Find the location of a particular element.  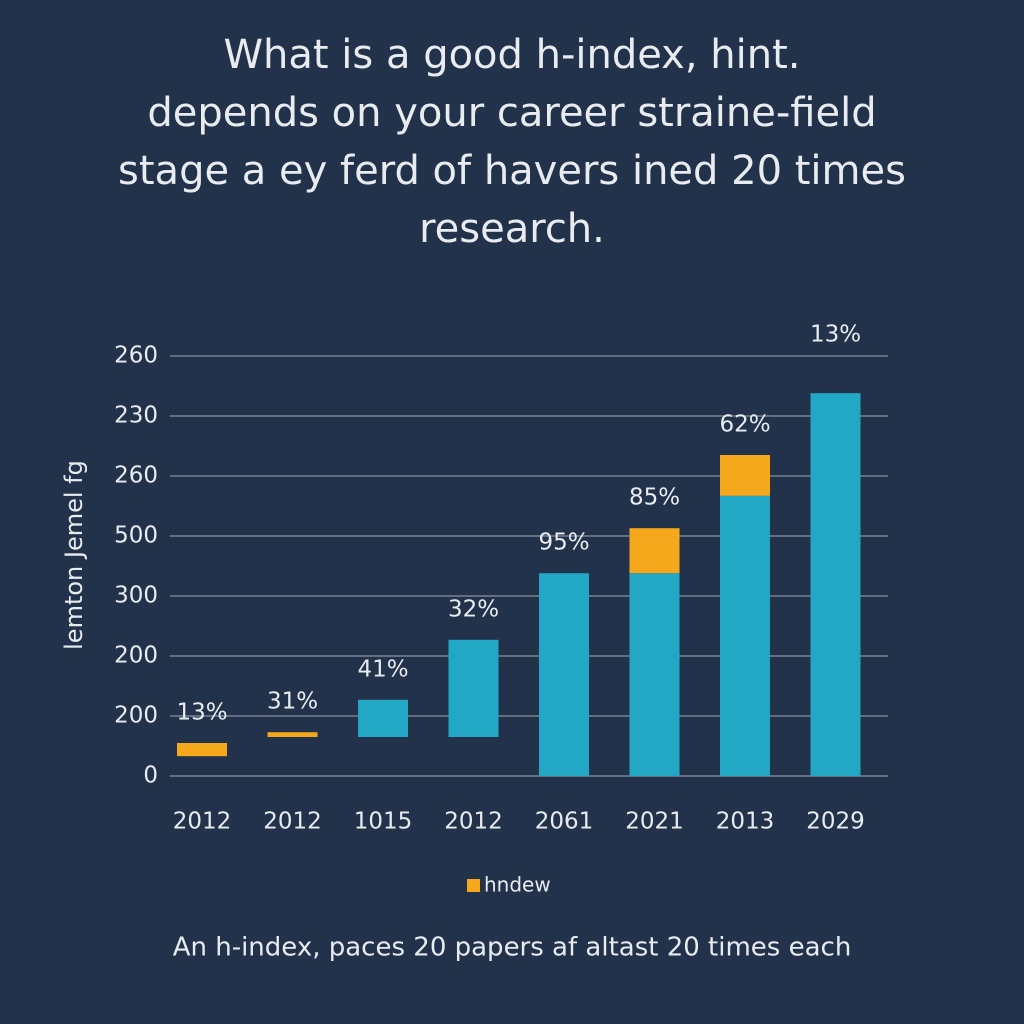

title-line: What is a good h-index, hint. is located at coordinates (511, 55).